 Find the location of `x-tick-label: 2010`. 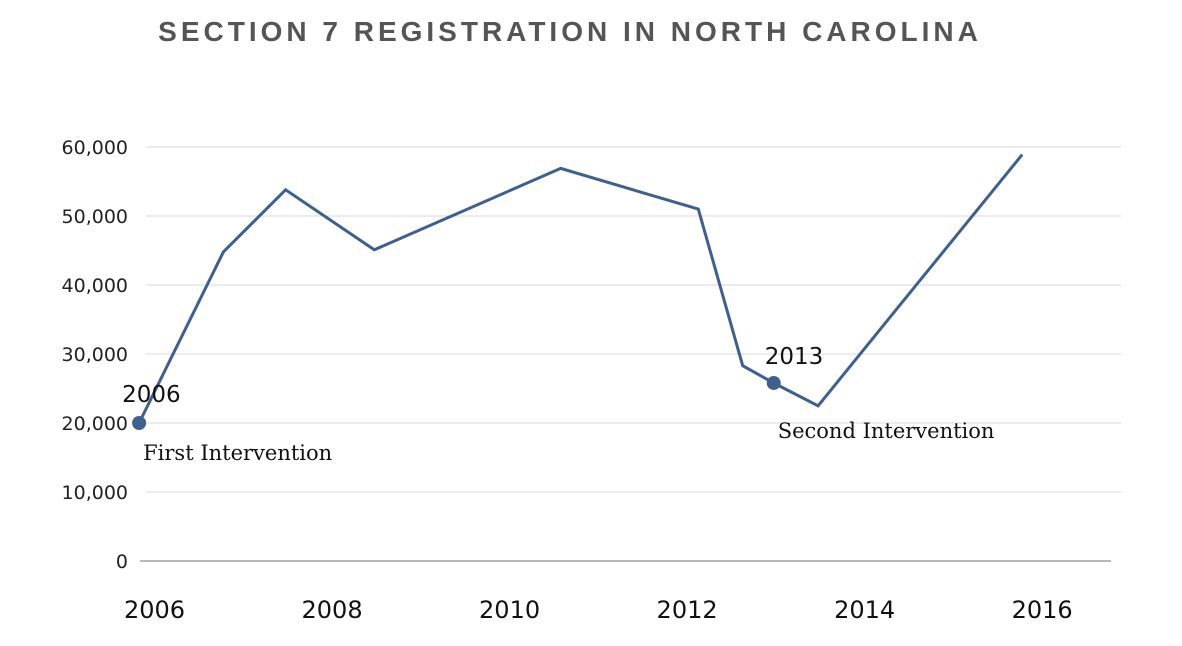

x-tick-label: 2010 is located at coordinates (509, 610).